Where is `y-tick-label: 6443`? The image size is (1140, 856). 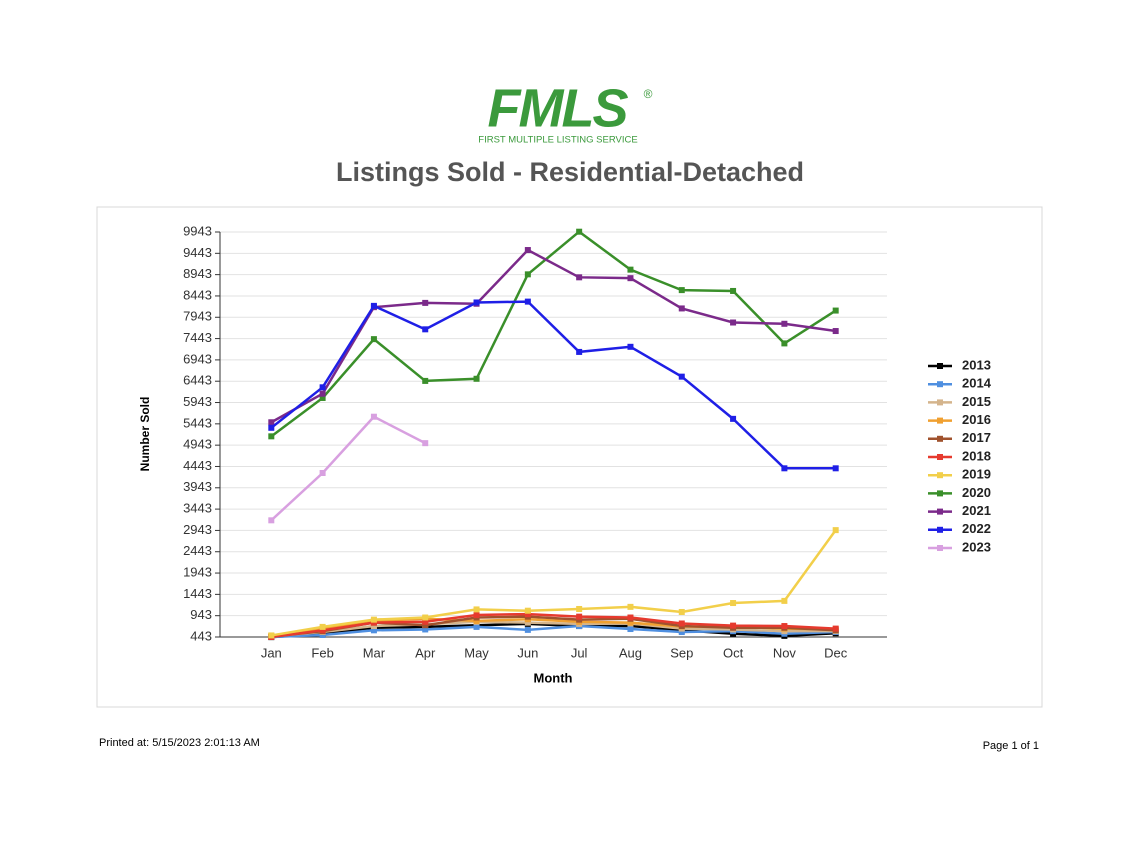
y-tick-label: 6443 is located at coordinates (197, 380).